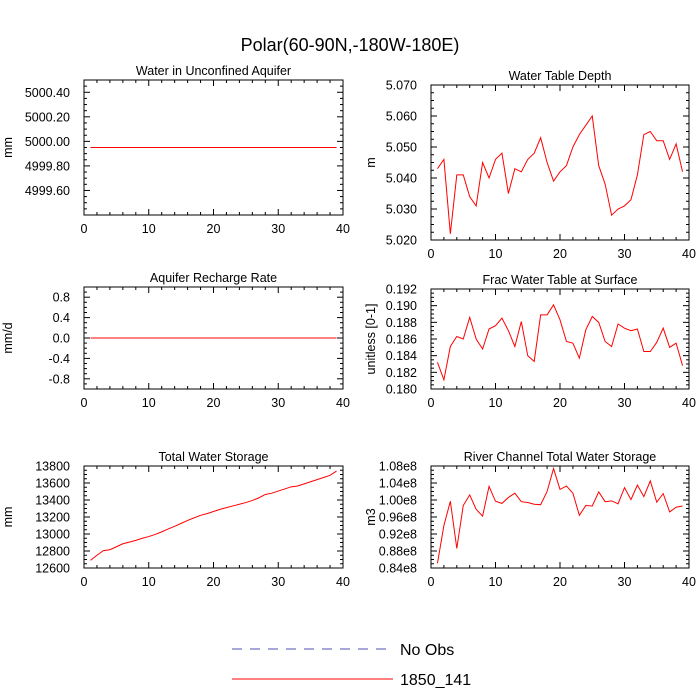 The width and height of the screenshot is (700, 700). I want to click on panel-2-ylabel: m, so click(371, 162).